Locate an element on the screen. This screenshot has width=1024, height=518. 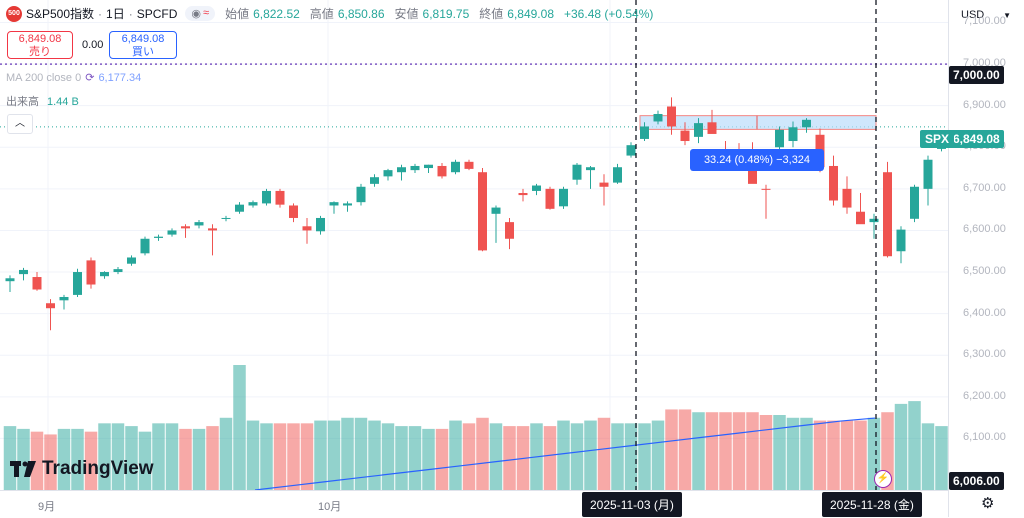
y-tick-label: 6,200.00 is located at coordinates (984, 395).